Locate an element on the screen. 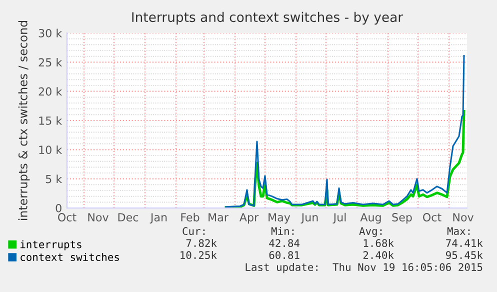 The width and height of the screenshot is (497, 292). text: 60.81 is located at coordinates (284, 255).